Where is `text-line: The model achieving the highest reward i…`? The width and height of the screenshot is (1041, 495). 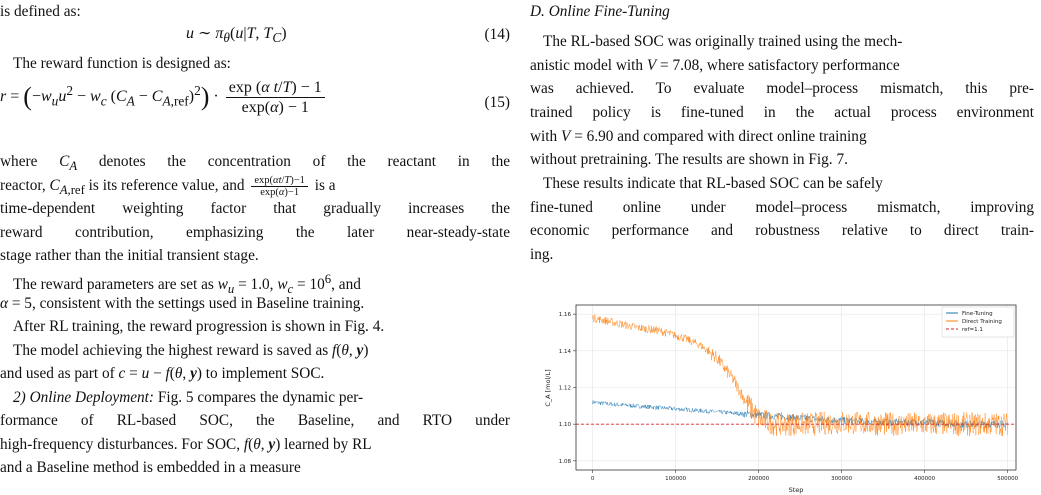
text-line: The model achieving the highest reward i… is located at coordinates (191, 350).